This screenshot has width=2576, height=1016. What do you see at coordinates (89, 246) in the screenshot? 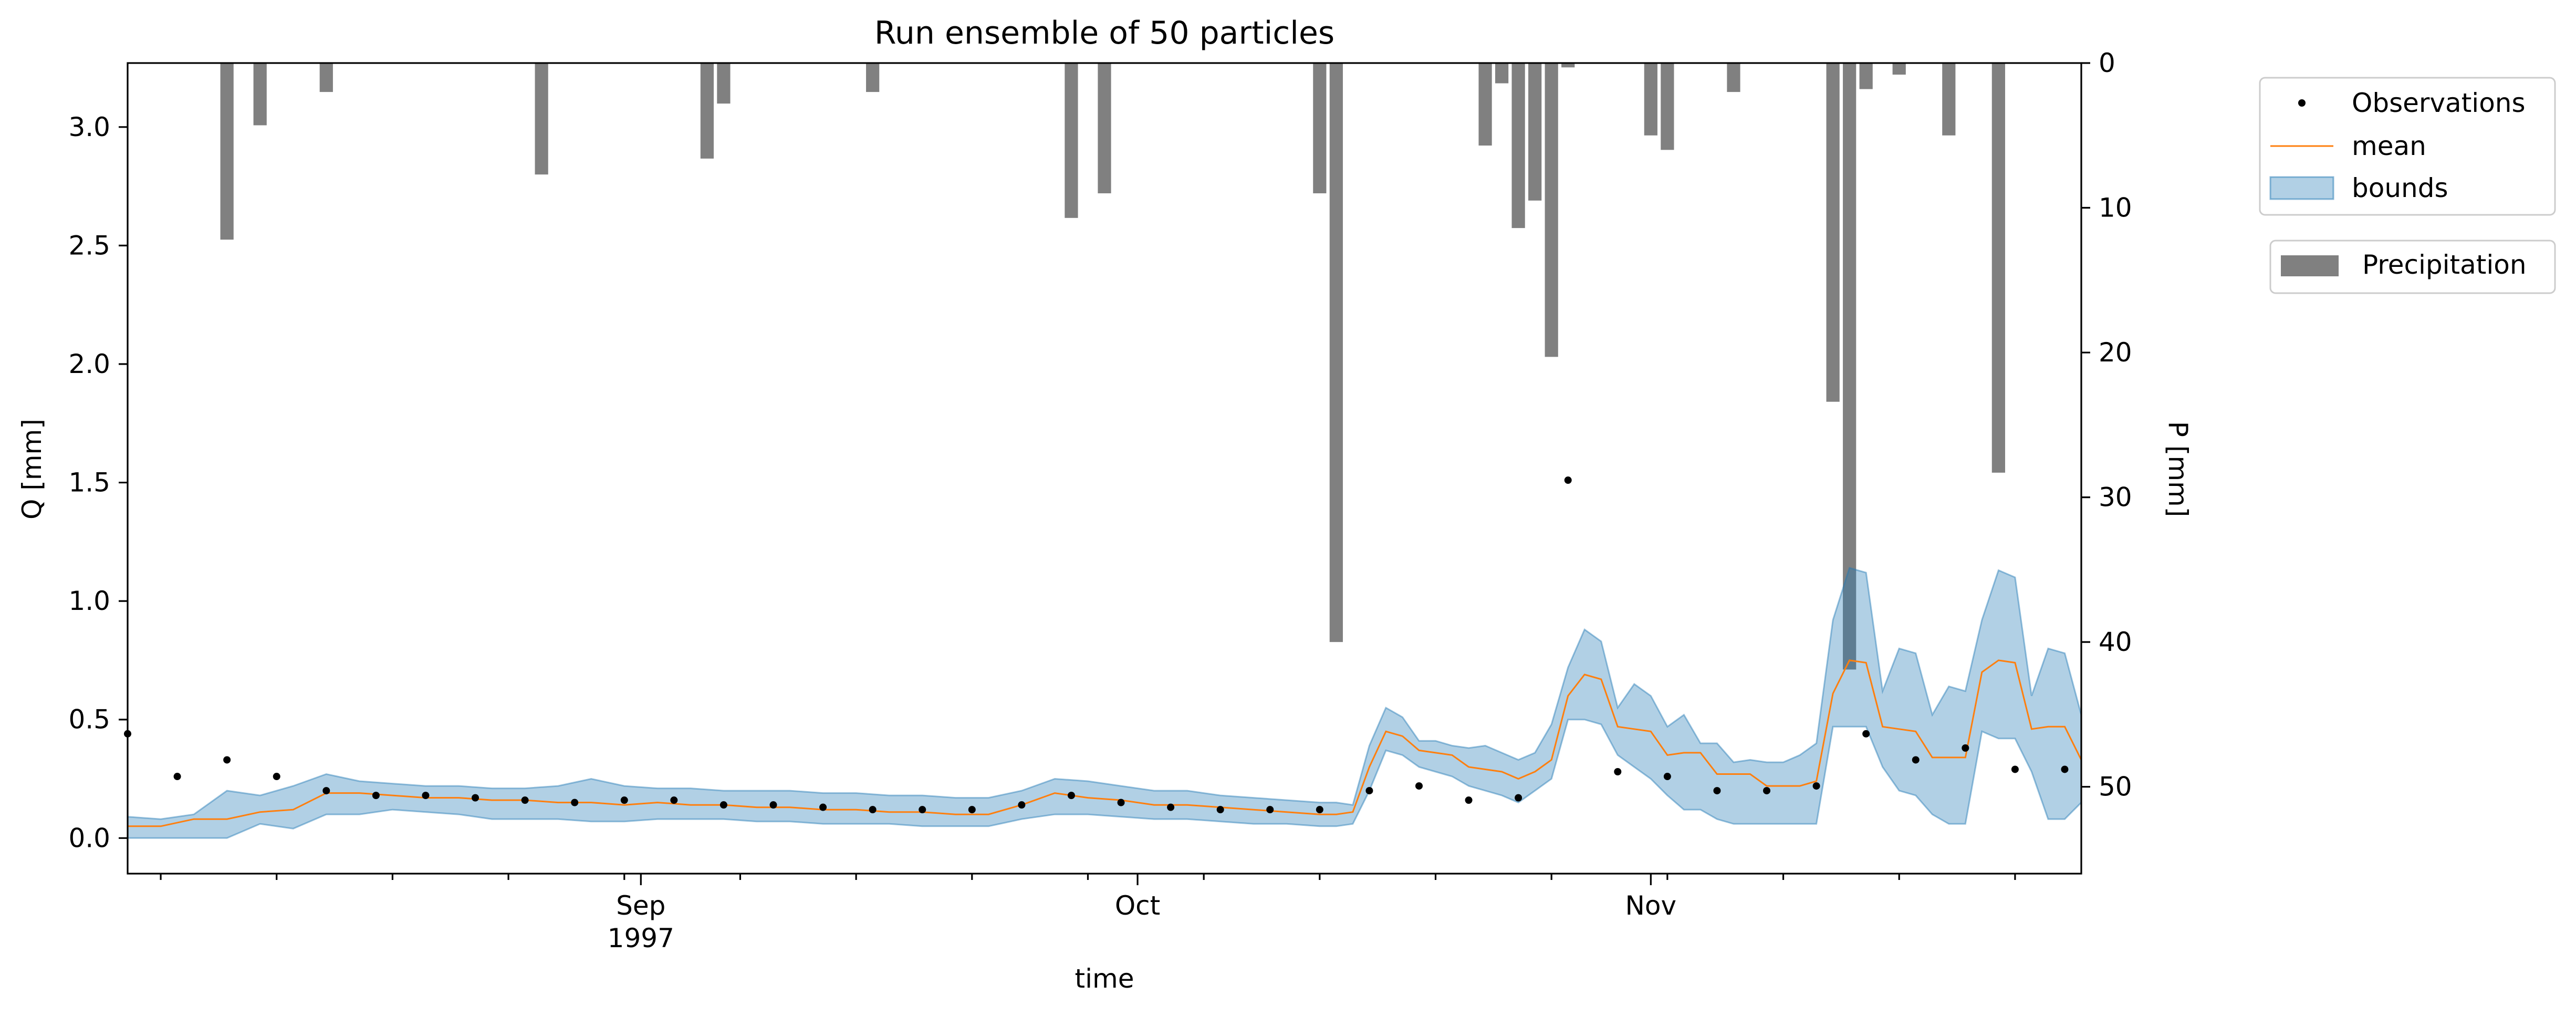
I see `y-left-tick-label: 2.5` at bounding box center [89, 246].